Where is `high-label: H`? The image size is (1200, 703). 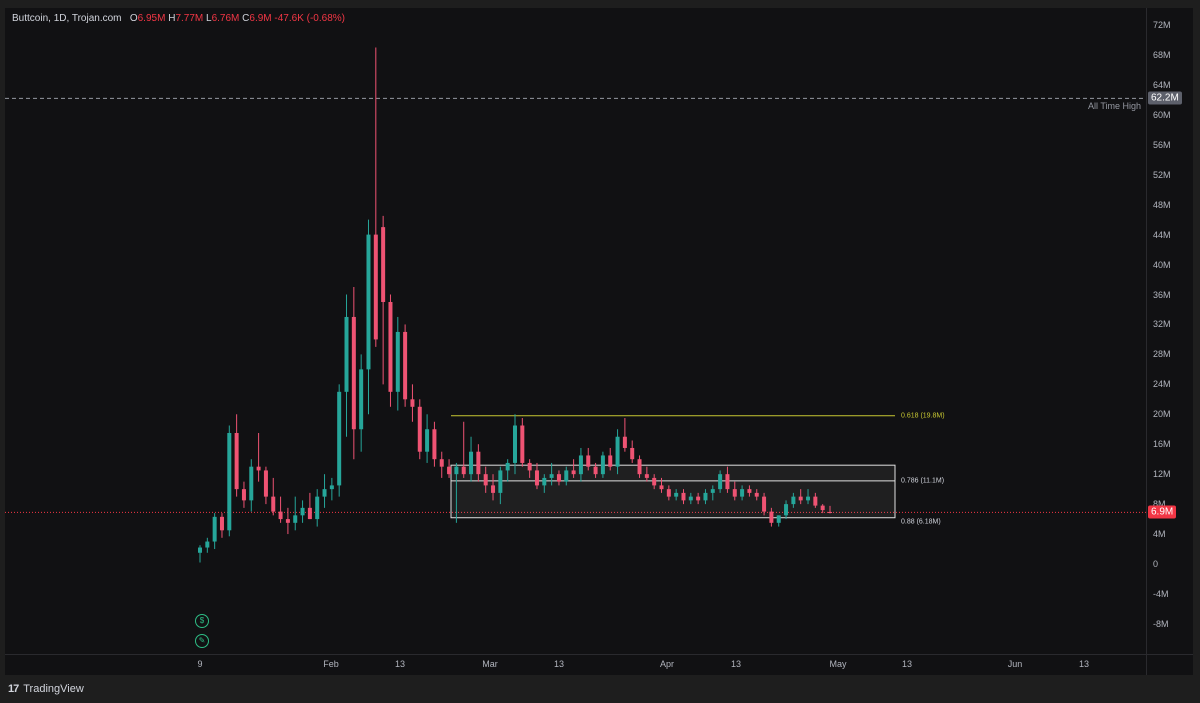 high-label: H is located at coordinates (172, 18).